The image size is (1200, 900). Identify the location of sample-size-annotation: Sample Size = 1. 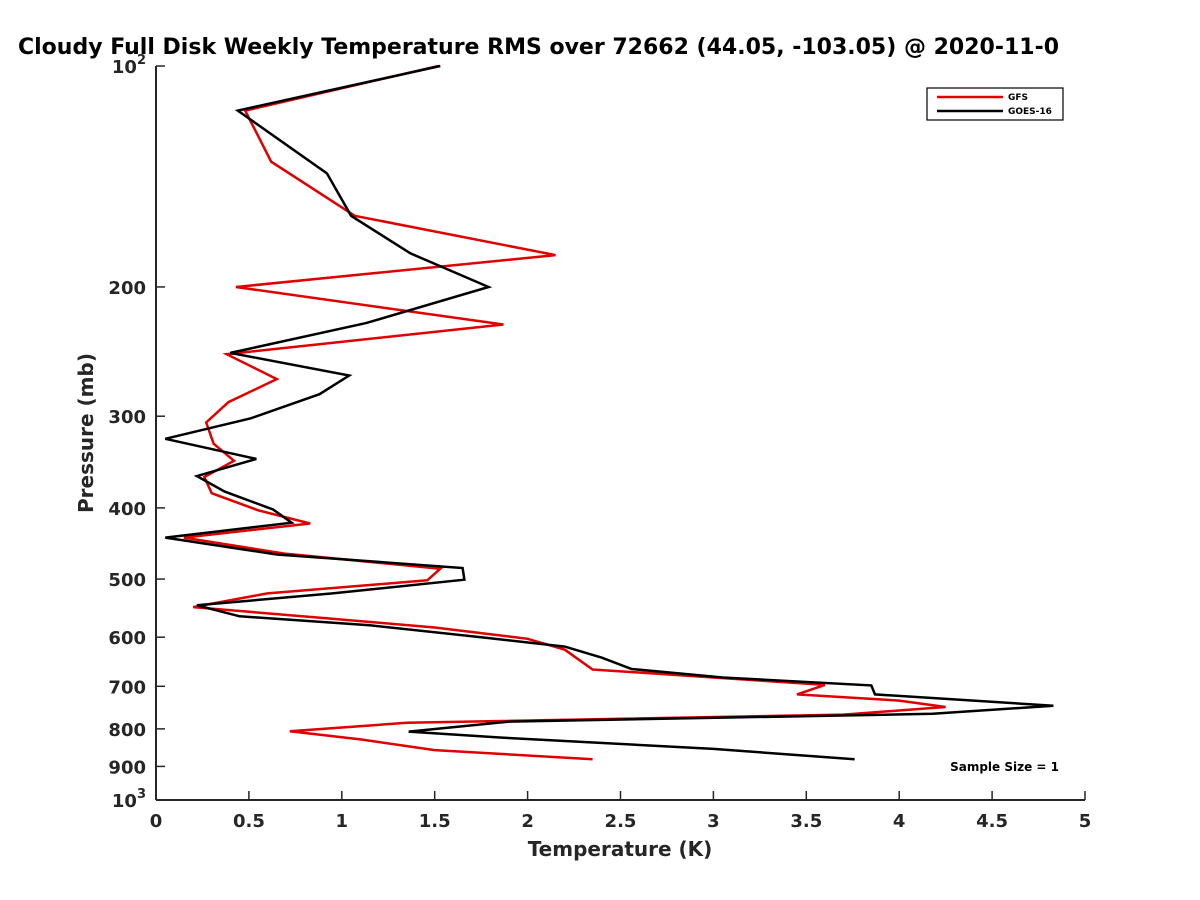
(1004, 767).